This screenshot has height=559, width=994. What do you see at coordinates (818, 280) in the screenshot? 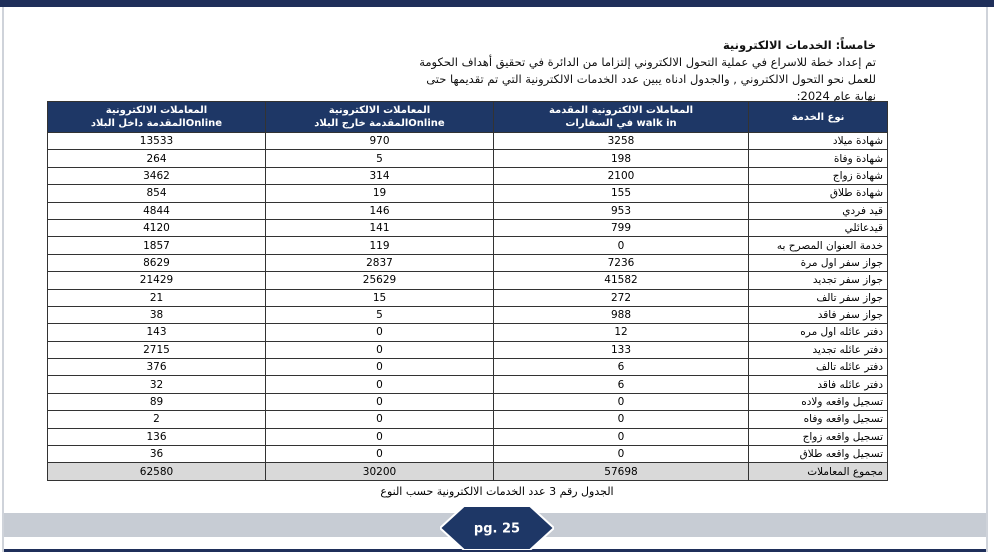
I see `service-cell: جواز سفر تجديد` at bounding box center [818, 280].